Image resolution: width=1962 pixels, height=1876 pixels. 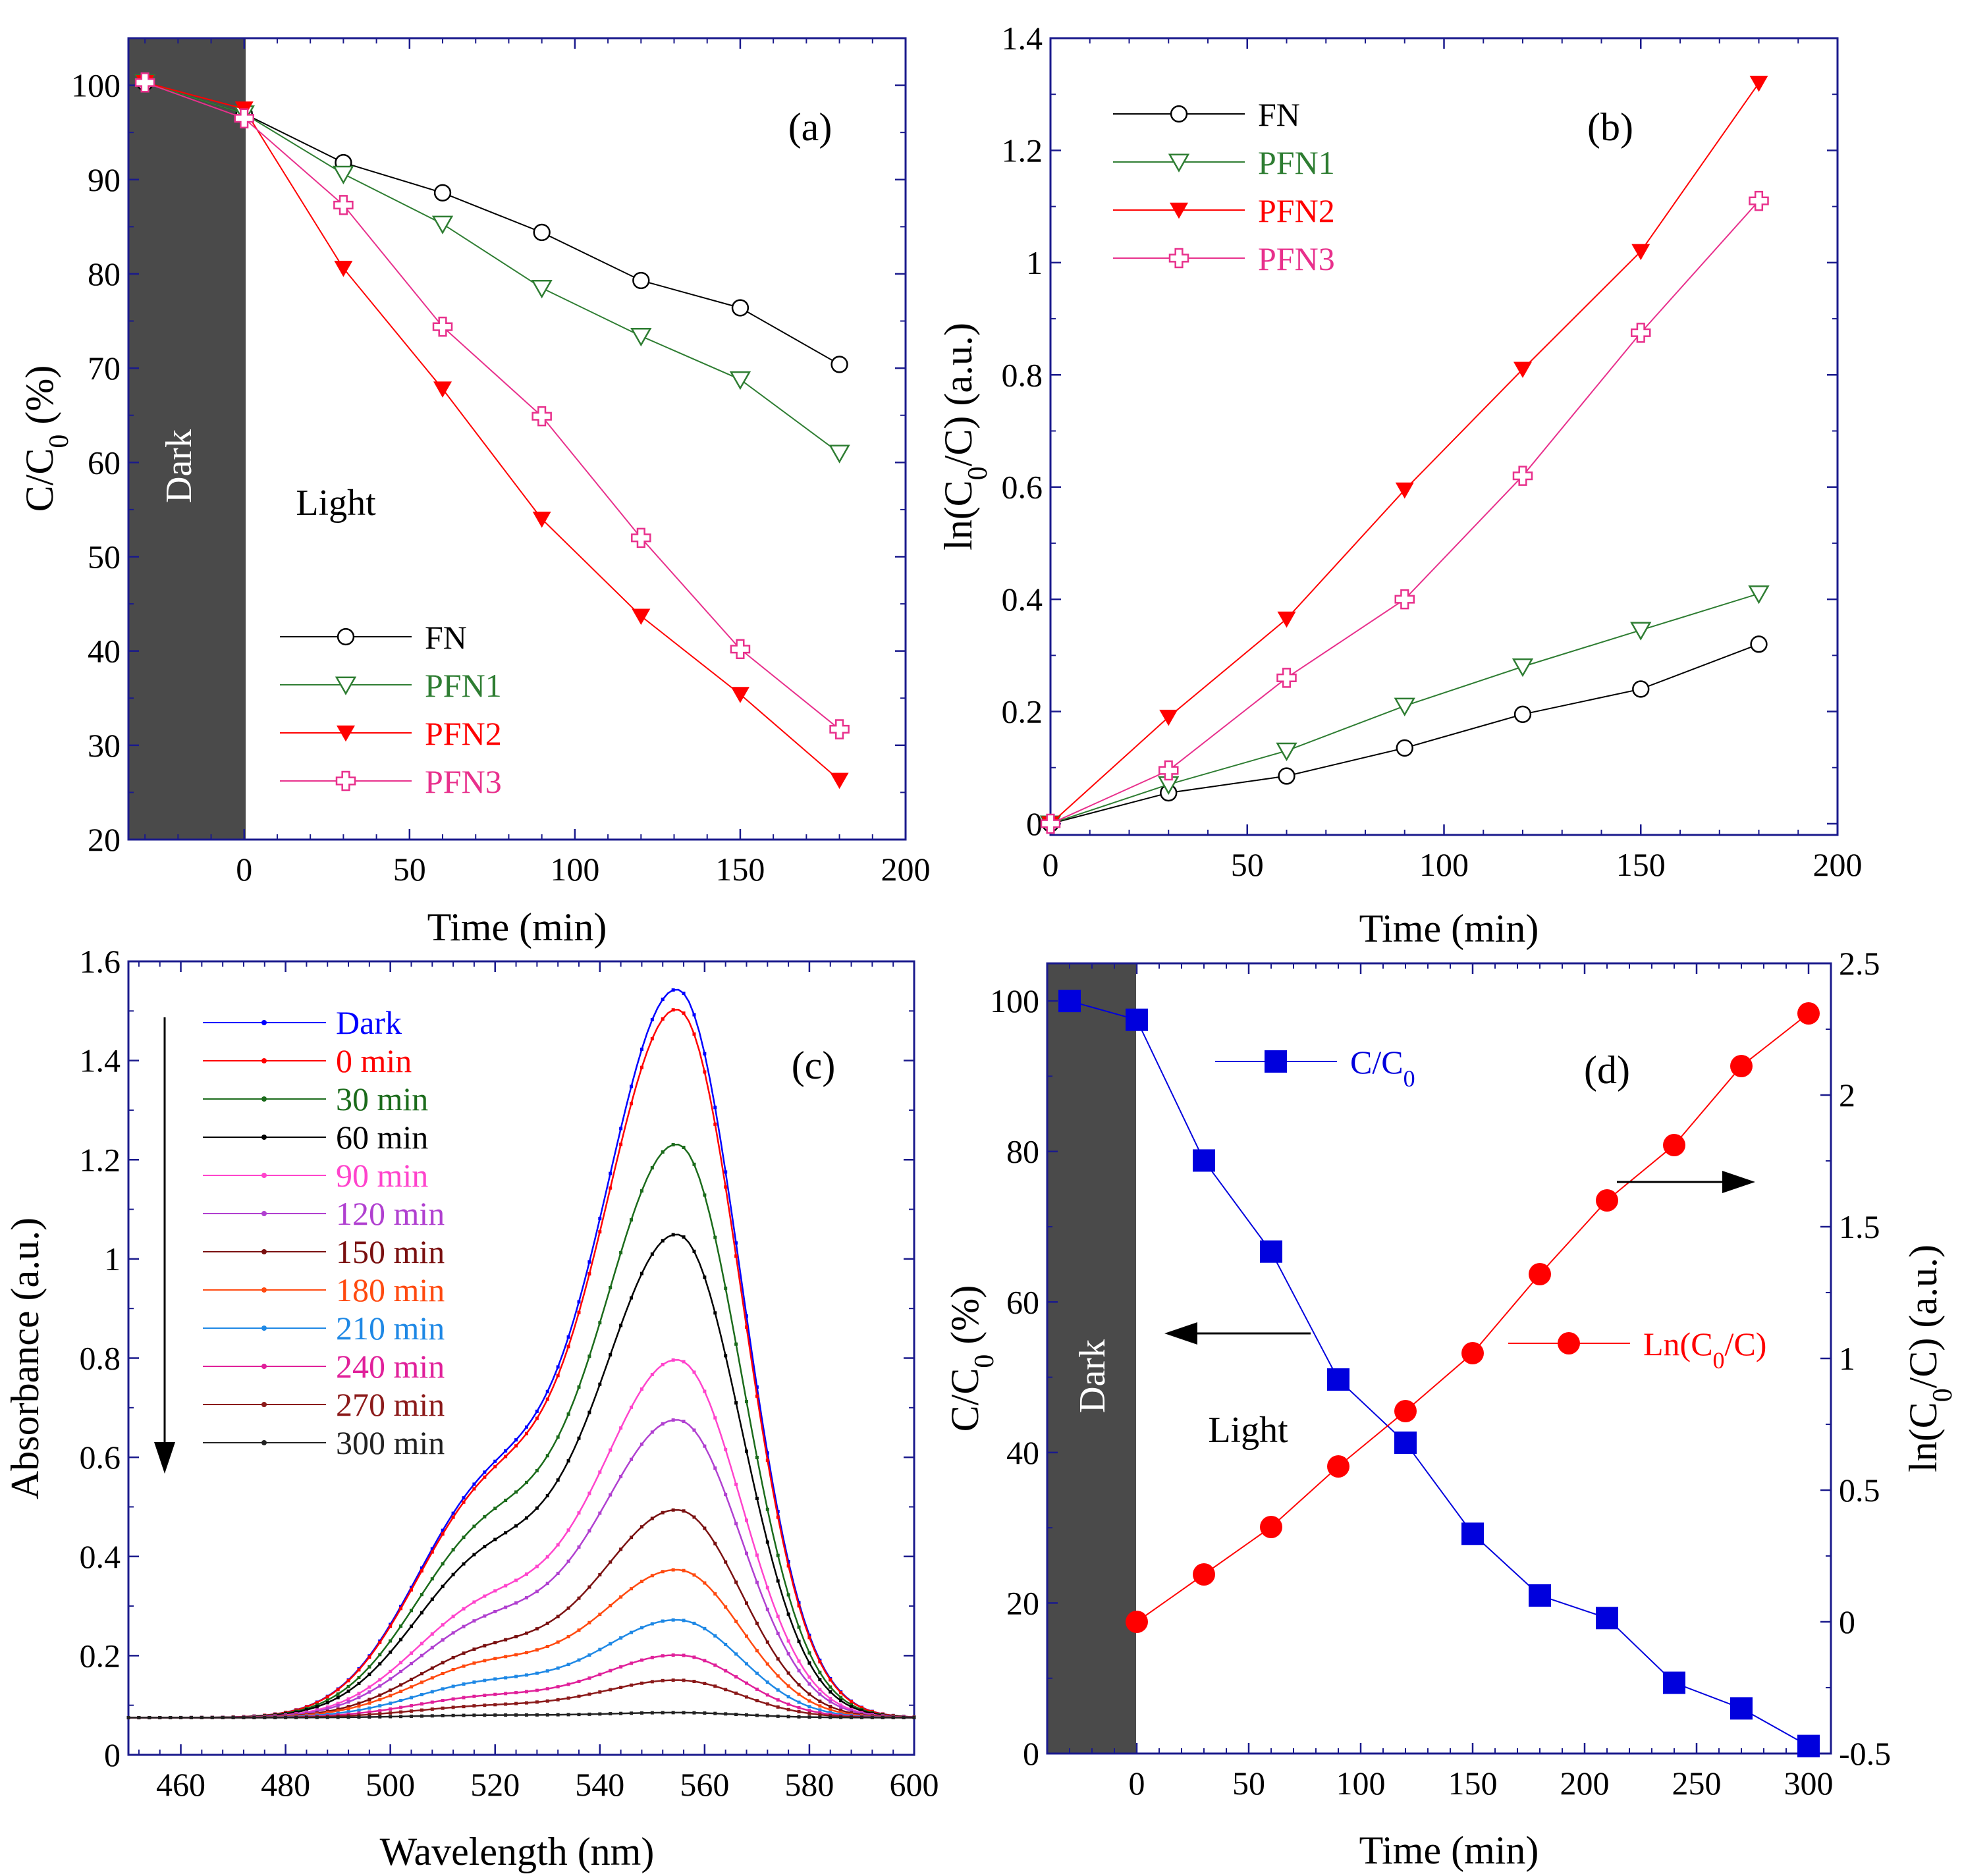 I want to click on legend-item: 210 min, so click(x=324, y=1328).